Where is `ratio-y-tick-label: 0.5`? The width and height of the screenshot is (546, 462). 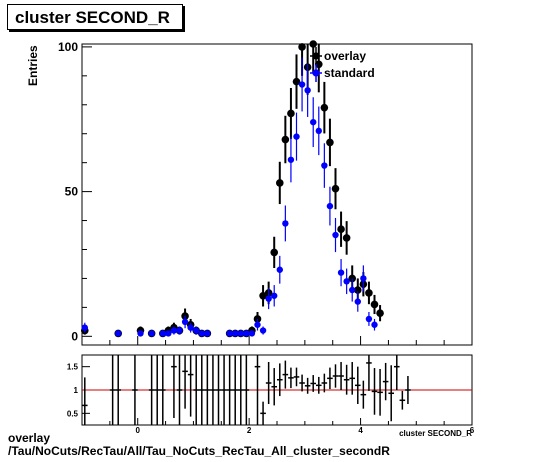
ratio-y-tick-label: 0.5 is located at coordinates (73, 413).